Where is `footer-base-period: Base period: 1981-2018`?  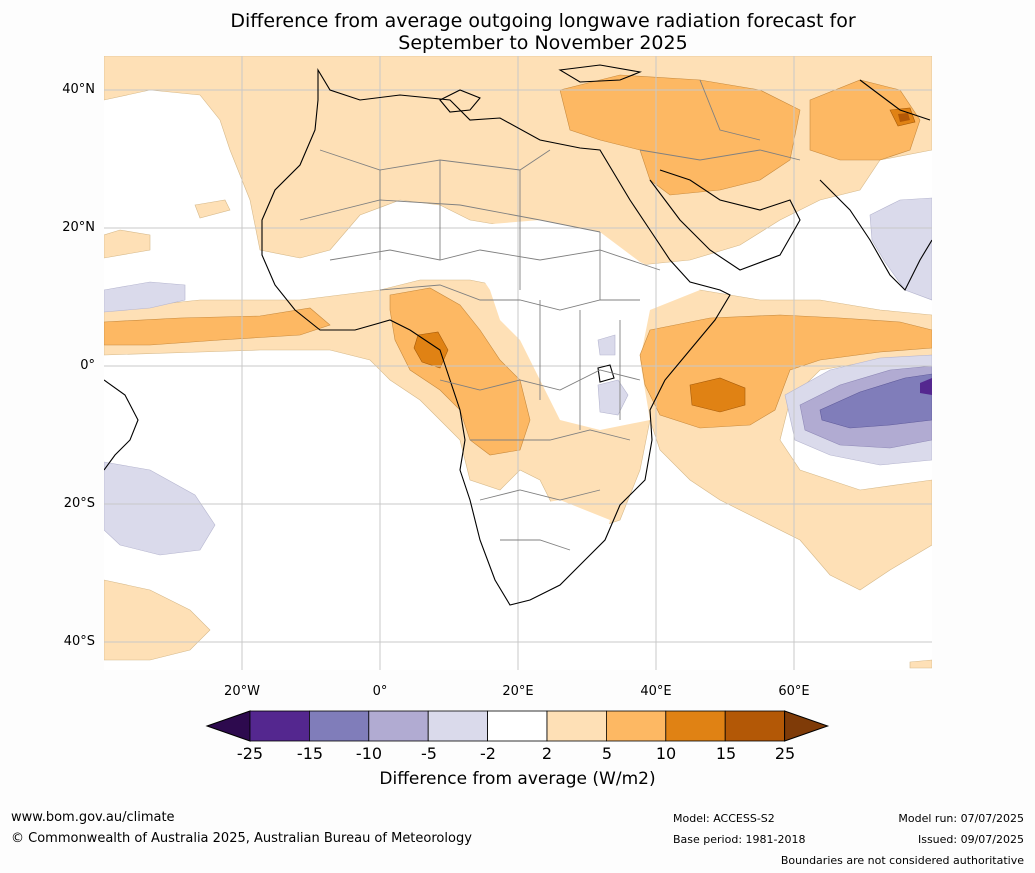 footer-base-period: Base period: 1981-2018 is located at coordinates (739, 839).